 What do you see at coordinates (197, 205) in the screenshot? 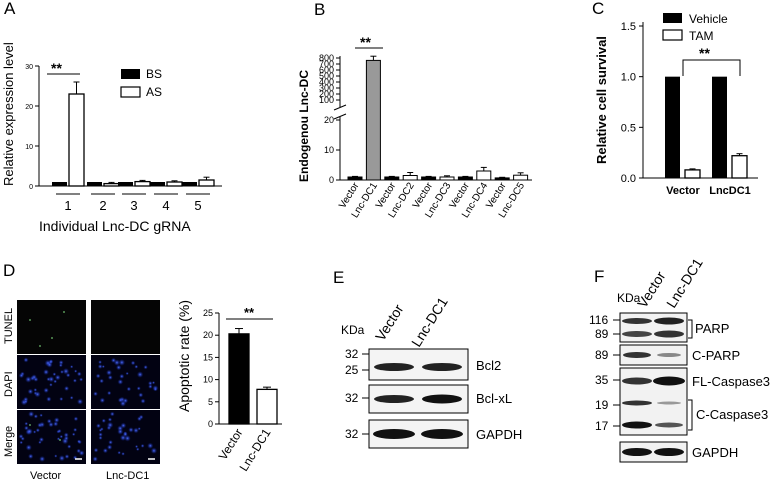
I see `a-x-tick-label: 5` at bounding box center [197, 205].